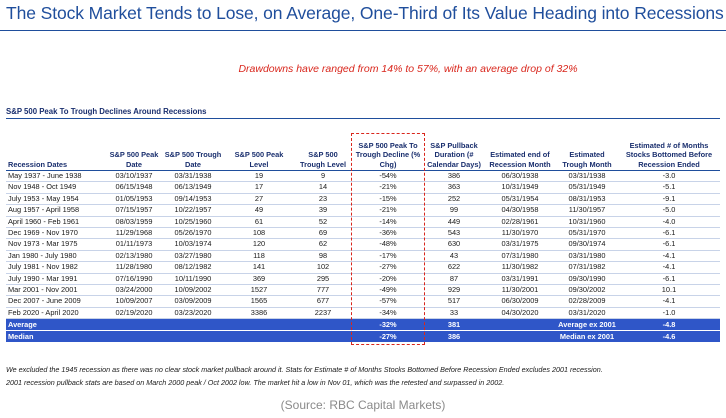 The width and height of the screenshot is (726, 418). Describe the element at coordinates (323, 187) in the screenshot. I see `cell-trough-level: 14` at that location.